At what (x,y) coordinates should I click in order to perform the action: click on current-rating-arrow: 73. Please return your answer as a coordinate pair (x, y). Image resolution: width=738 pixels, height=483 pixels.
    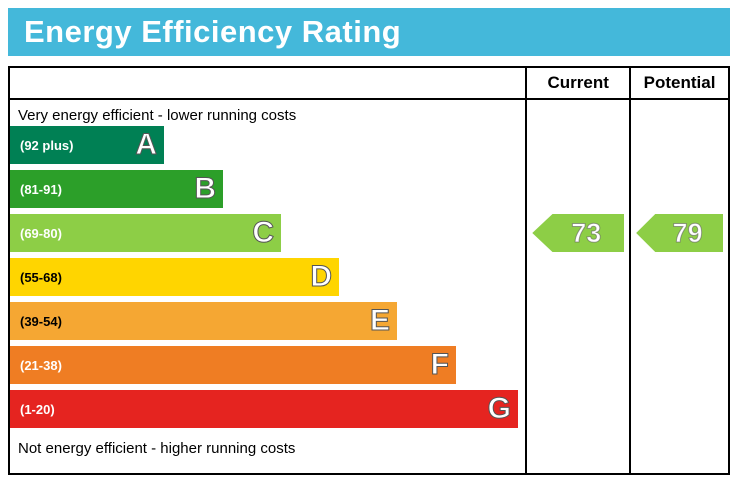
    Looking at the image, I should click on (578, 233).